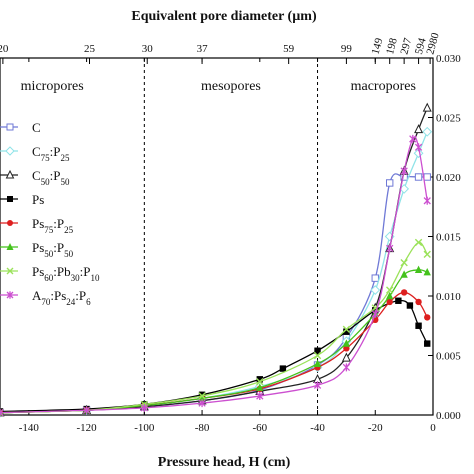 The width and height of the screenshot is (474, 474). I want to click on y-tick-label: 0.025, so click(448, 119).